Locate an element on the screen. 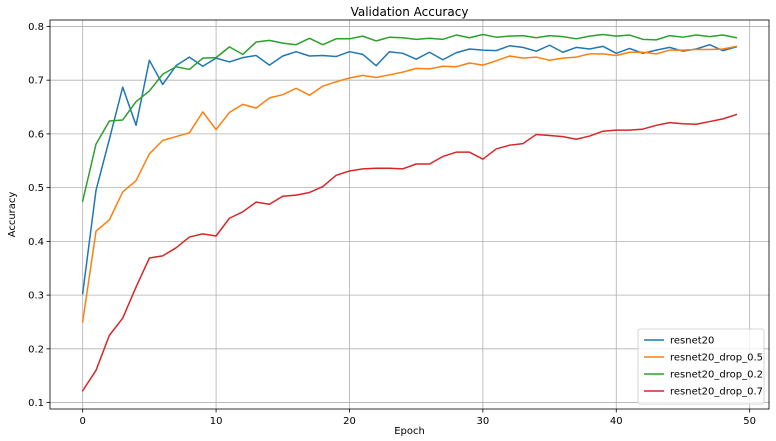 This screenshot has width=776, height=441. legend-box is located at coordinates (701, 366).